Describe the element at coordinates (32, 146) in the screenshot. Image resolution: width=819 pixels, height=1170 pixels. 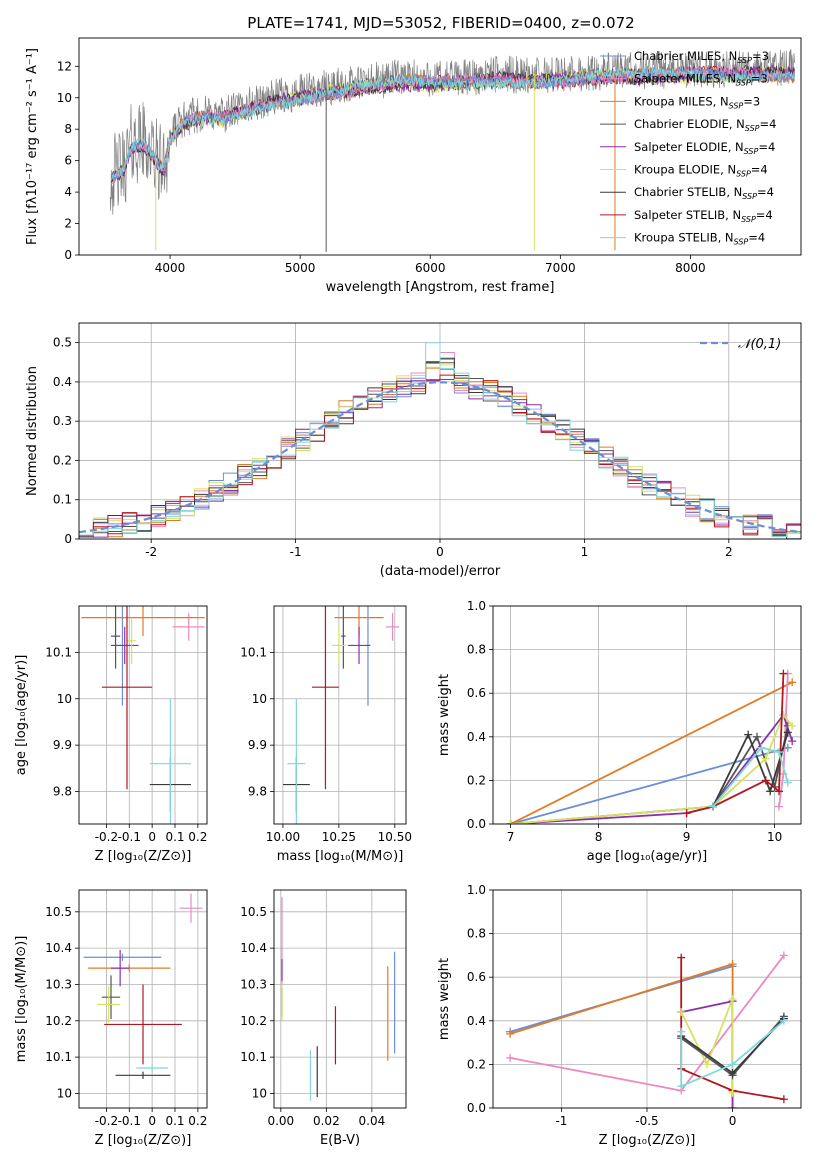
I see `y-axis-label: Flux [fλ10⁻¹⁷ erg cm⁻² s⁻¹ A⁻¹]` at that location.